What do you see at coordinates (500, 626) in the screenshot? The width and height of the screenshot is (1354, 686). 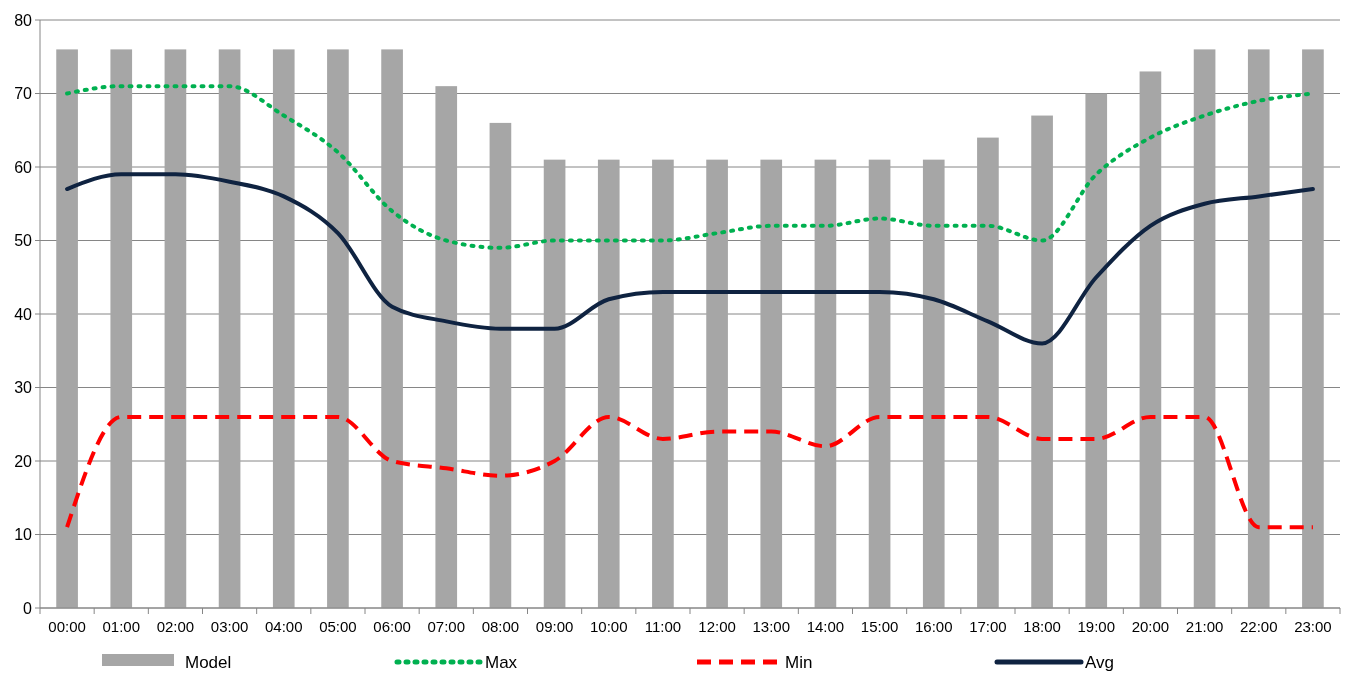 I see `x-tick-label: 08:00` at bounding box center [500, 626].